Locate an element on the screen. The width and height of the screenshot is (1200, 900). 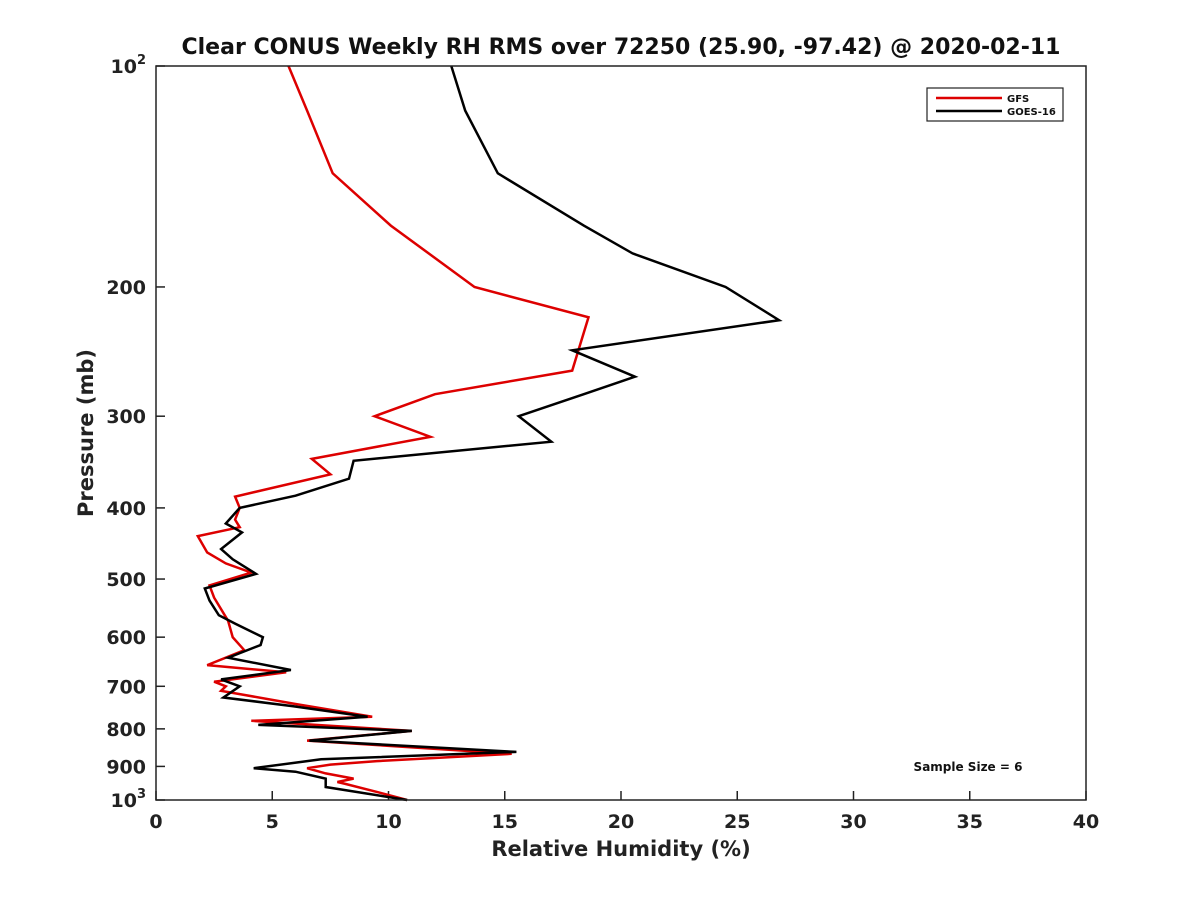
y-tick-label: 700 is located at coordinates (126, 687).